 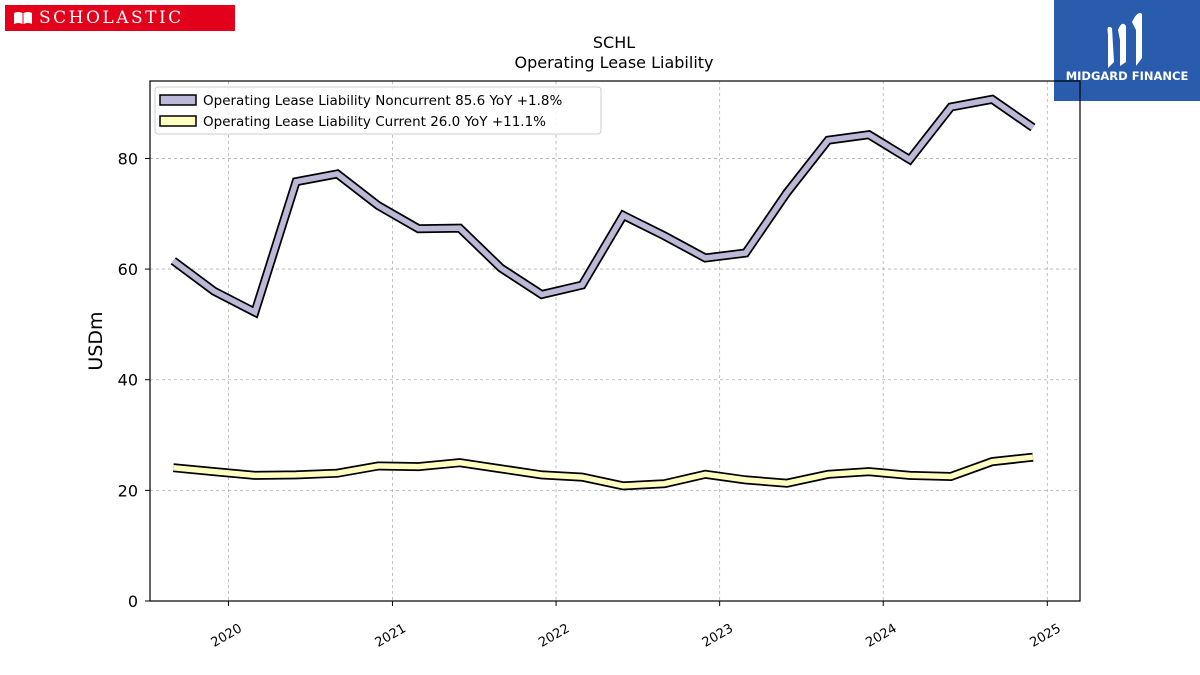 I want to click on scholastic-logo: SCHOLASTIC, so click(x=120, y=18).